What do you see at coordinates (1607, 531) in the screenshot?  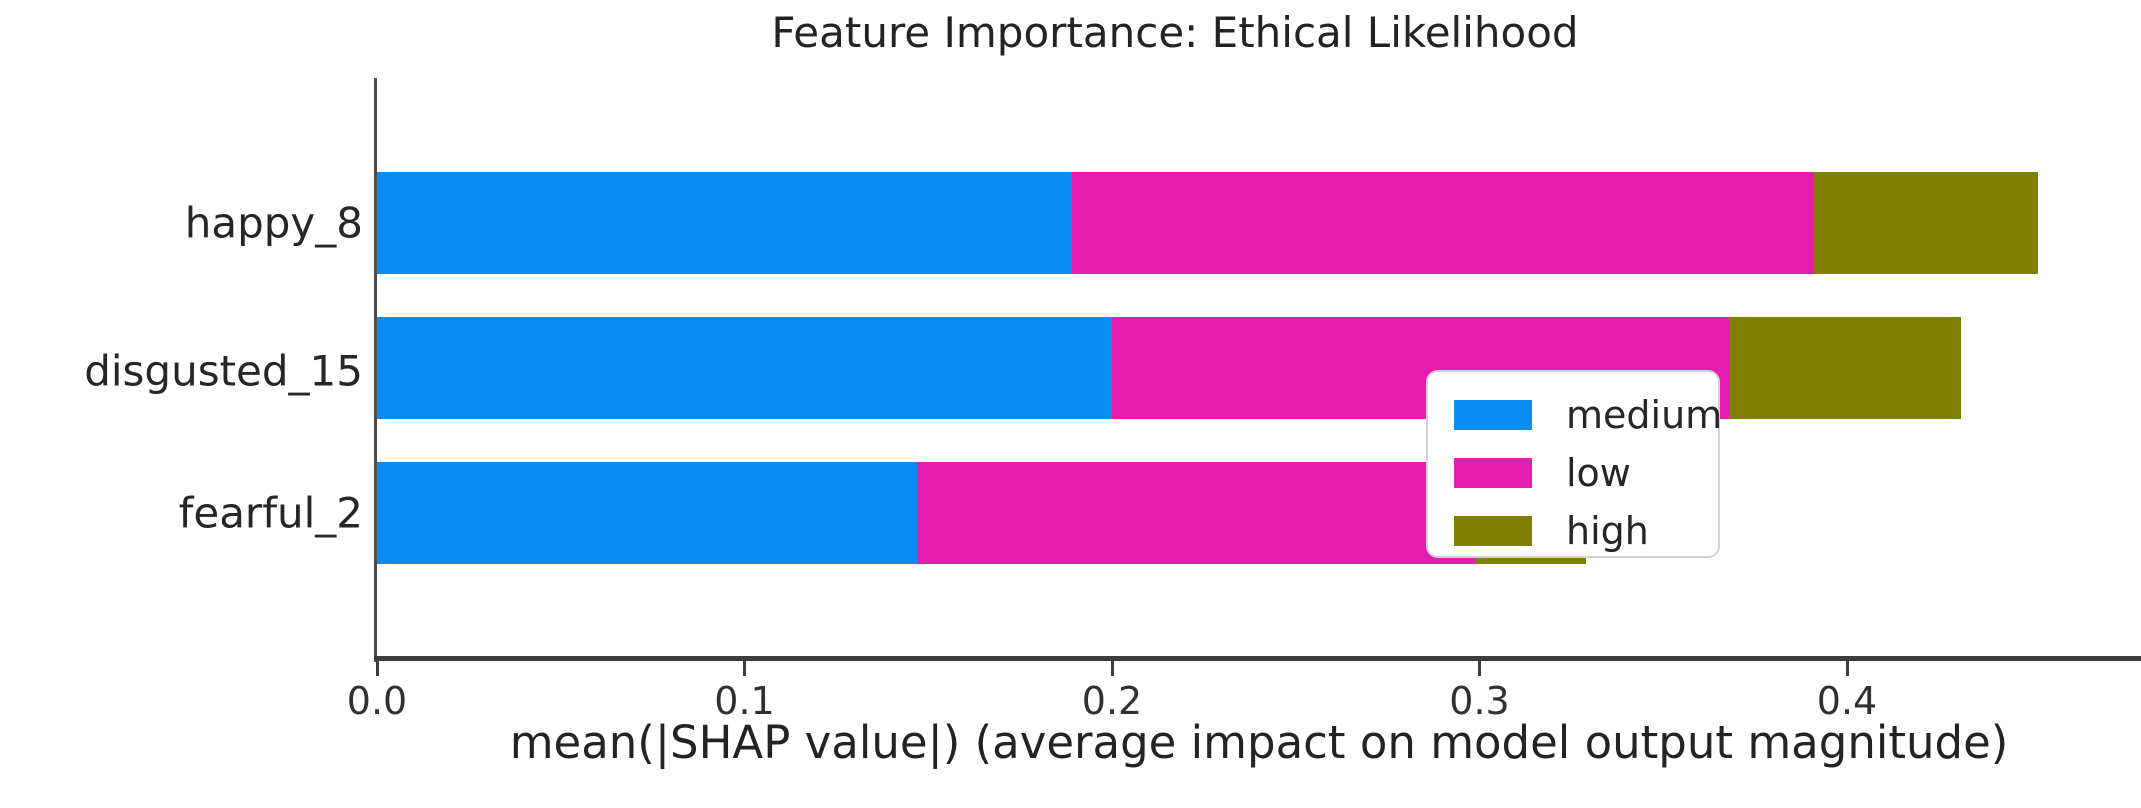 I see `legend-label-high: high` at bounding box center [1607, 531].